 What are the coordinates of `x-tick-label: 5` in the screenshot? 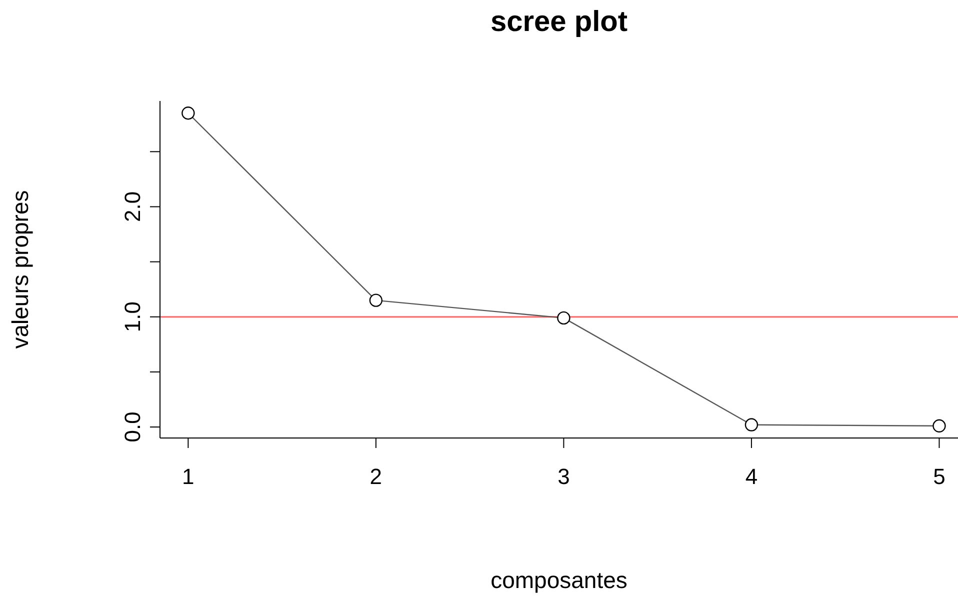 It's located at (939, 476).